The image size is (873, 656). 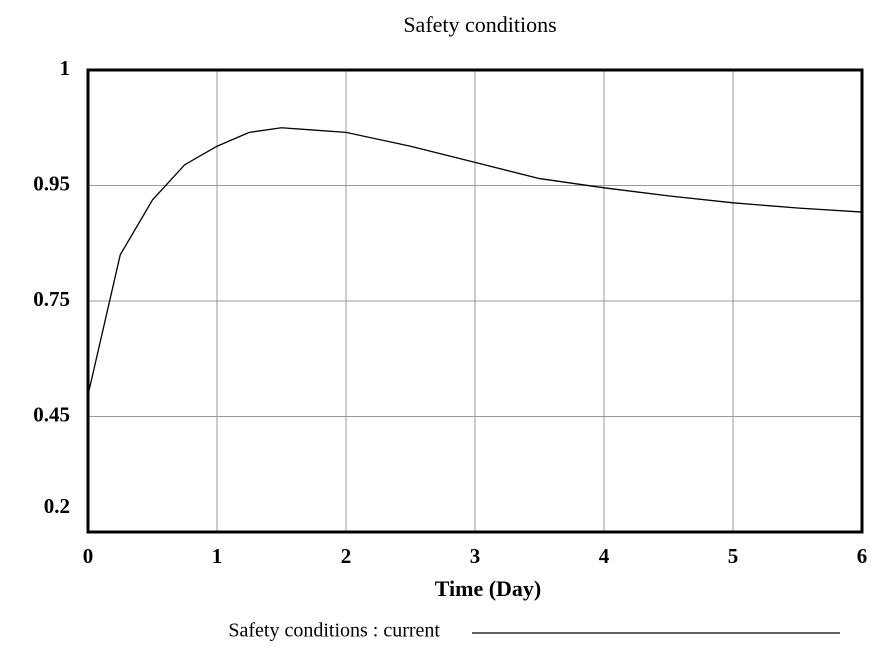 What do you see at coordinates (604, 556) in the screenshot?
I see `x-tick-label: 4` at bounding box center [604, 556].